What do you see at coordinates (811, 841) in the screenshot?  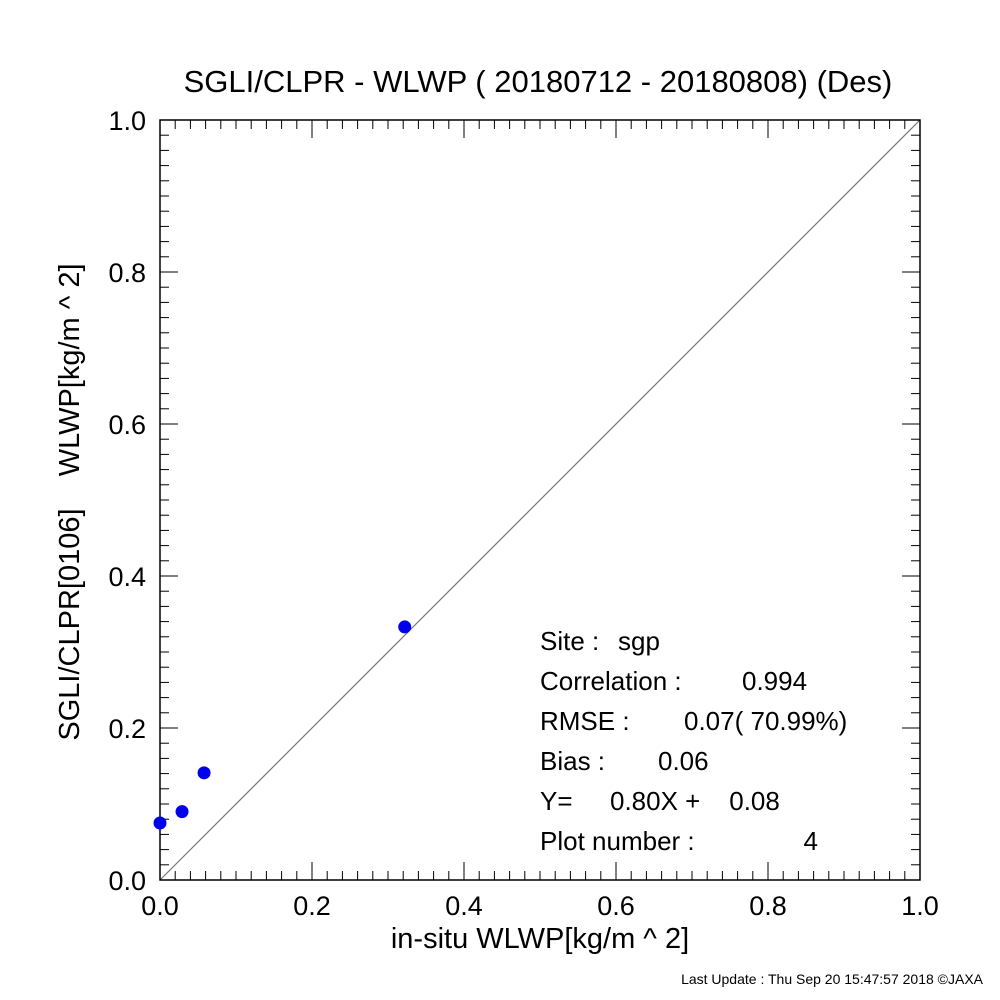 I see `plot-number-value: 4` at bounding box center [811, 841].